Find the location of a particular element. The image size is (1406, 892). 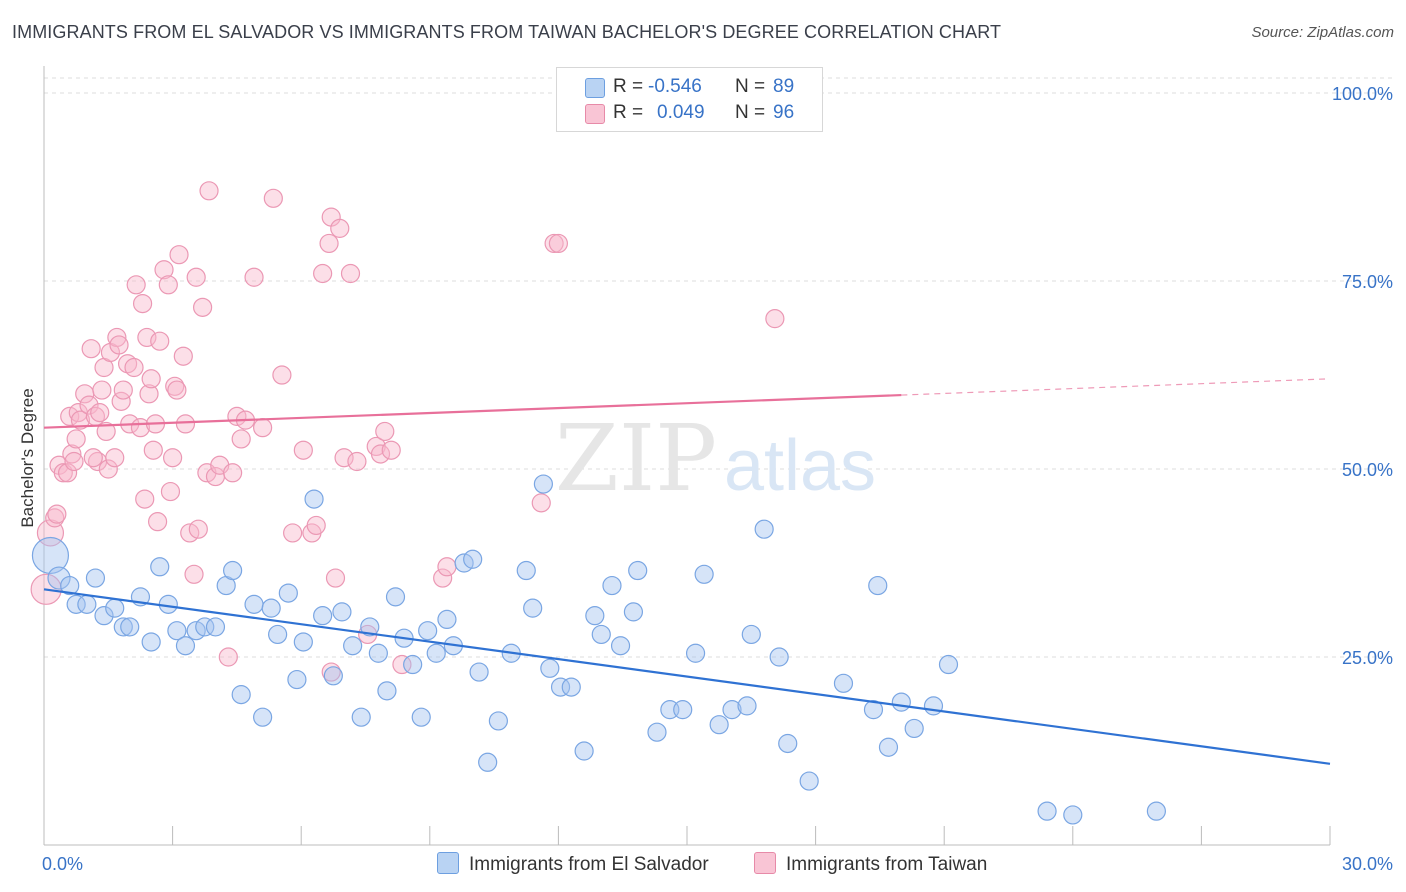

r-value-taiwan: 0.049 is located at coordinates (681, 112).